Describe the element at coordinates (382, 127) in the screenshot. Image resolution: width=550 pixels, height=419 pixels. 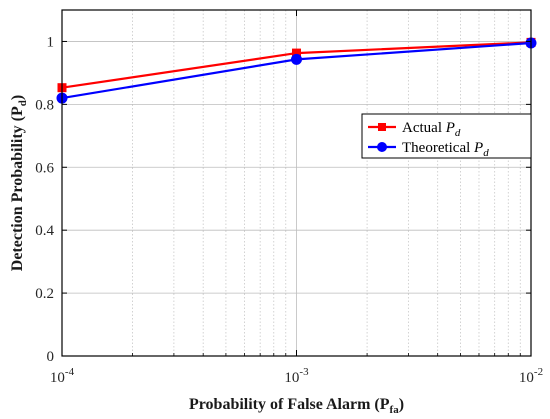
I see `legend-marker-actual` at that location.